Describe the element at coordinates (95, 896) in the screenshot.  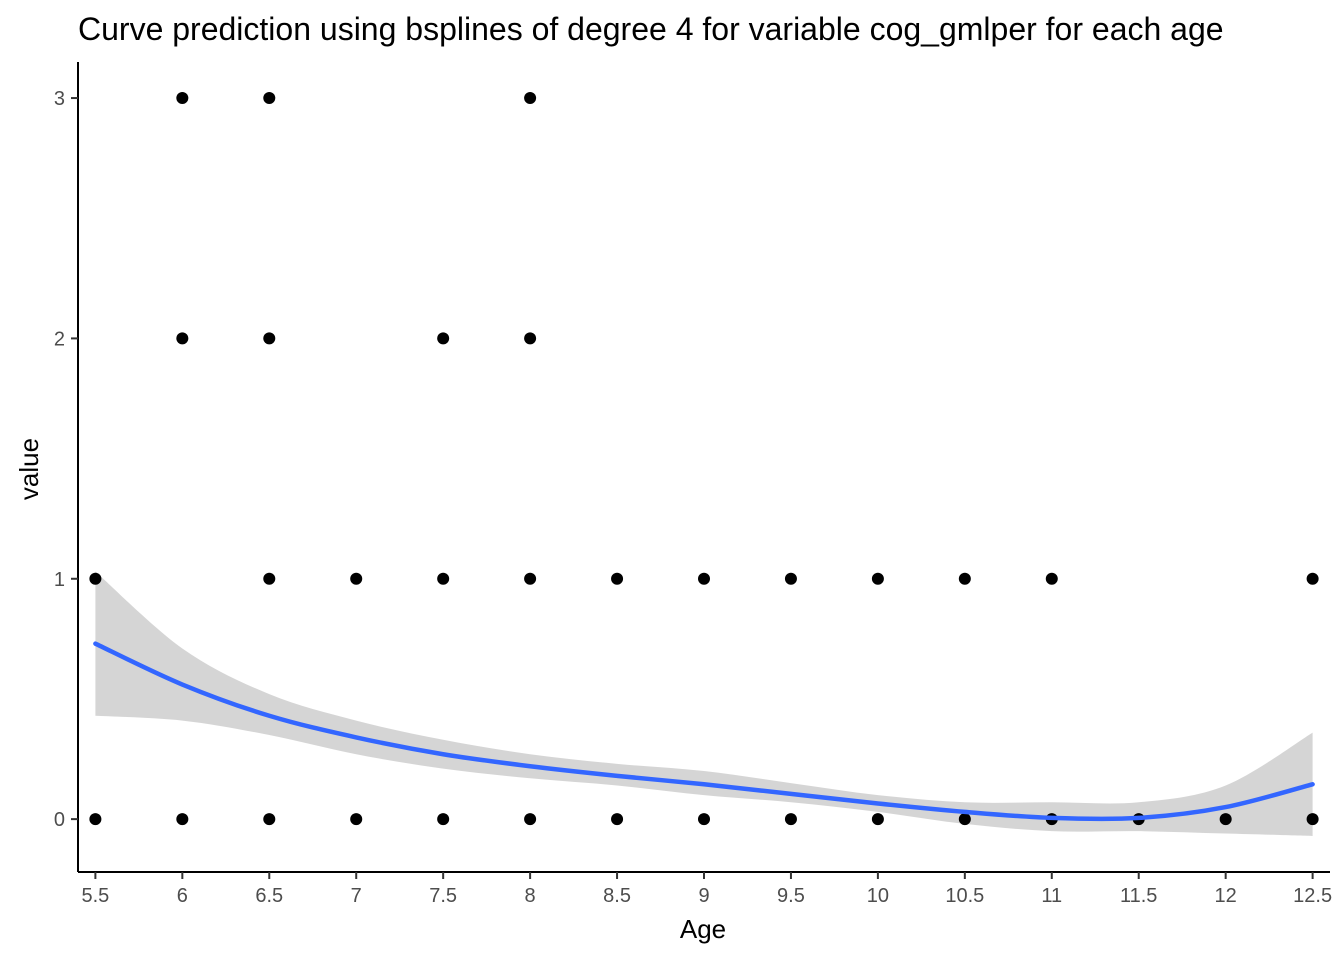
I see `x-tick-label: 5.5` at that location.